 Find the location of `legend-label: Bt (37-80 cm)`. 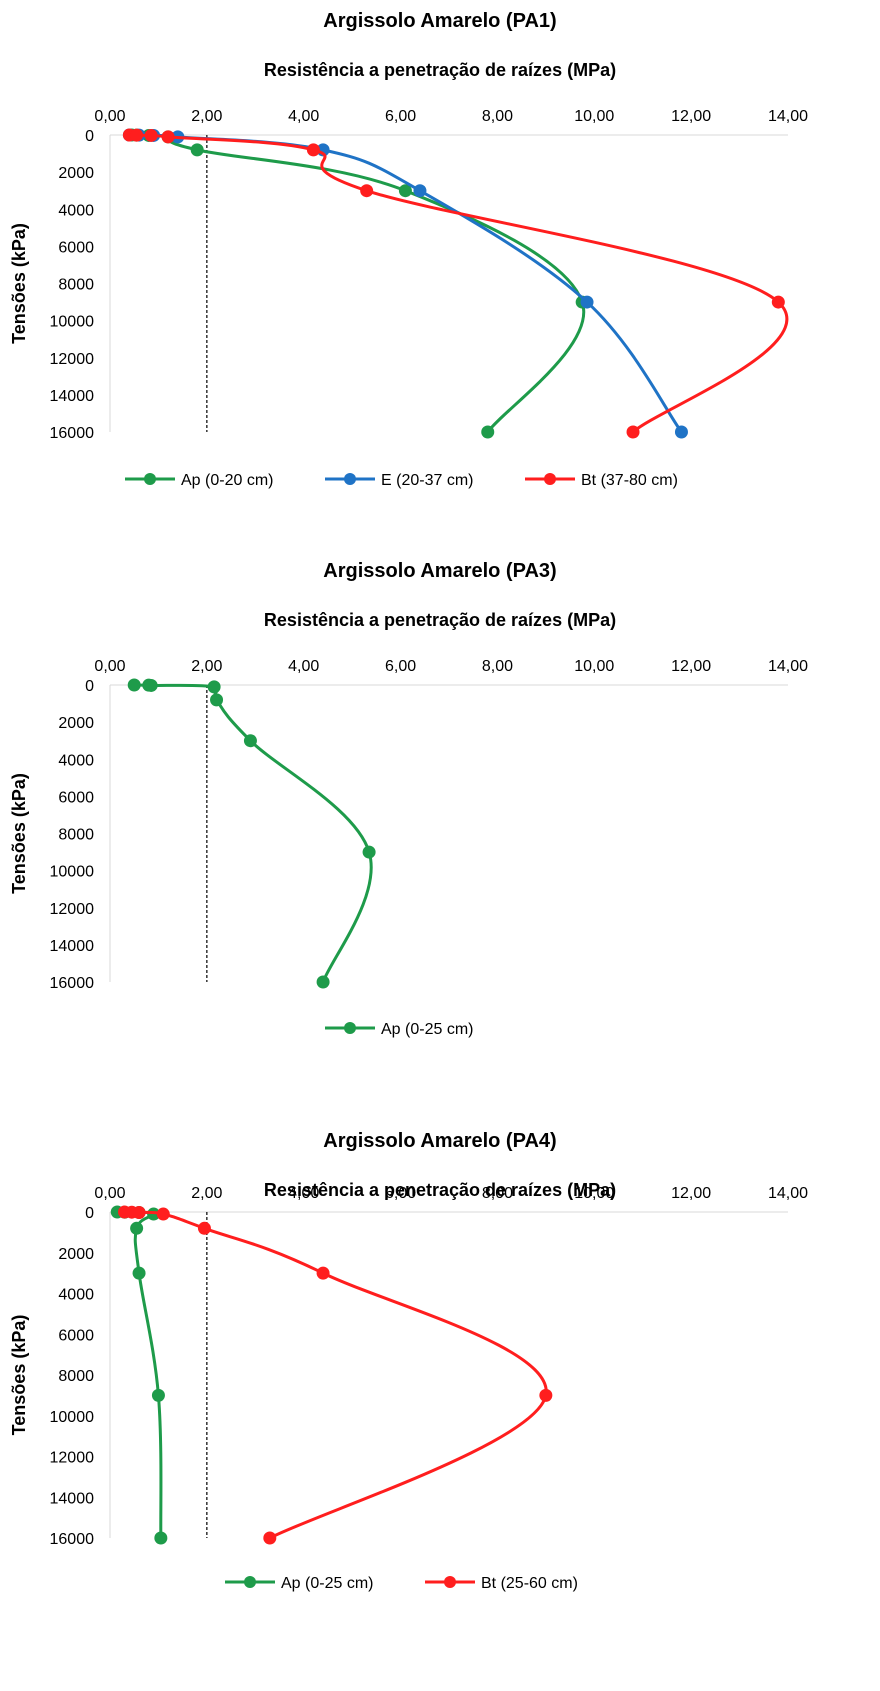

legend-label: Bt (37-80 cm) is located at coordinates (629, 480).